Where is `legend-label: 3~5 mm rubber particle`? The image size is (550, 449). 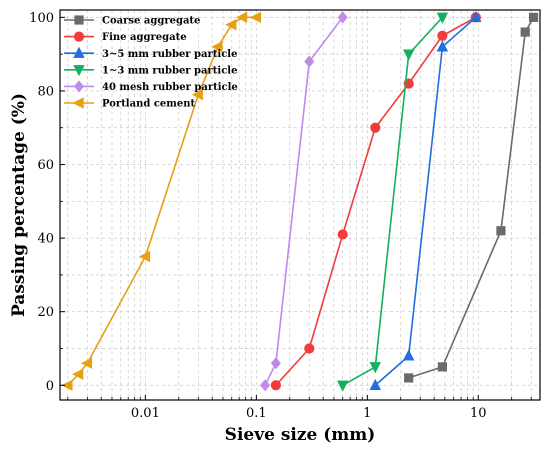
legend-label: 3~5 mm rubber particle is located at coordinates (169, 54).